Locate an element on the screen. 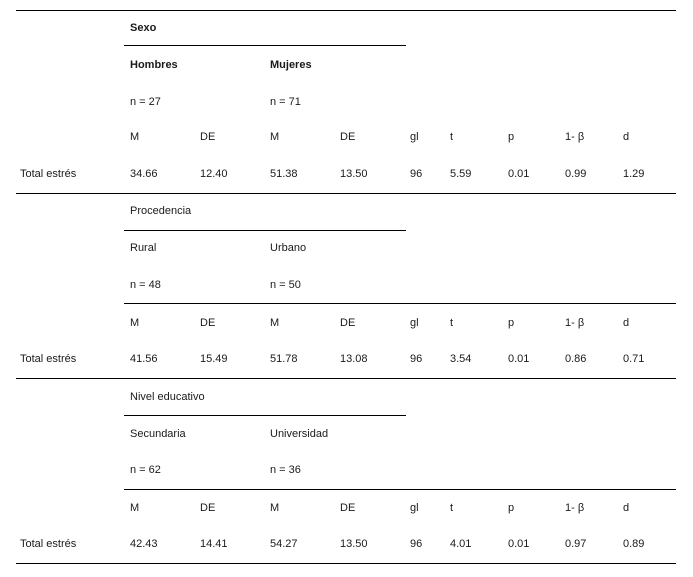 The width and height of the screenshot is (693, 577). procedencia-group-rule is located at coordinates (265, 230).